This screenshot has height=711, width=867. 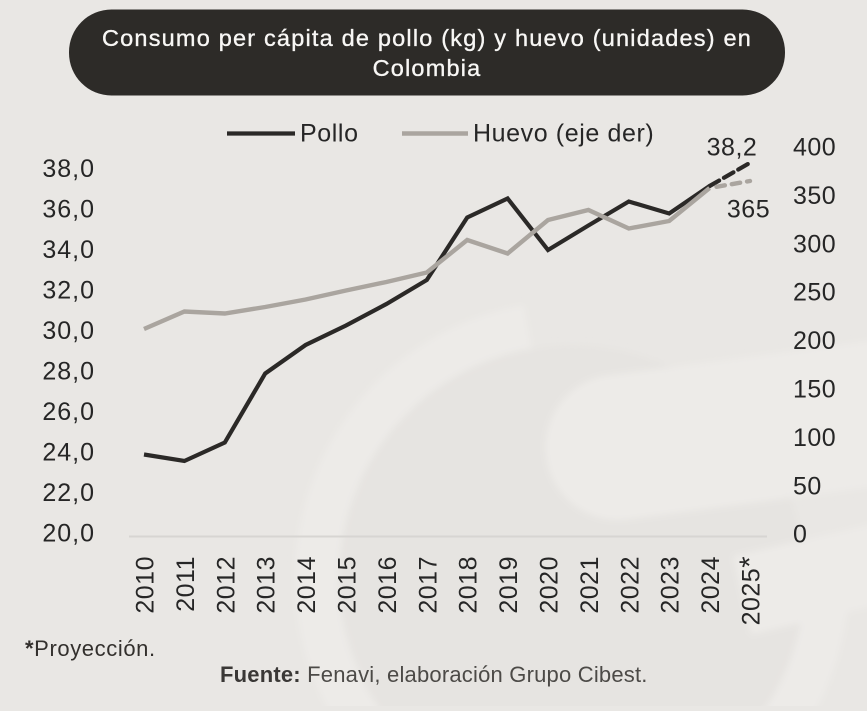 I want to click on svg-text: 2012, so click(x=226, y=585).